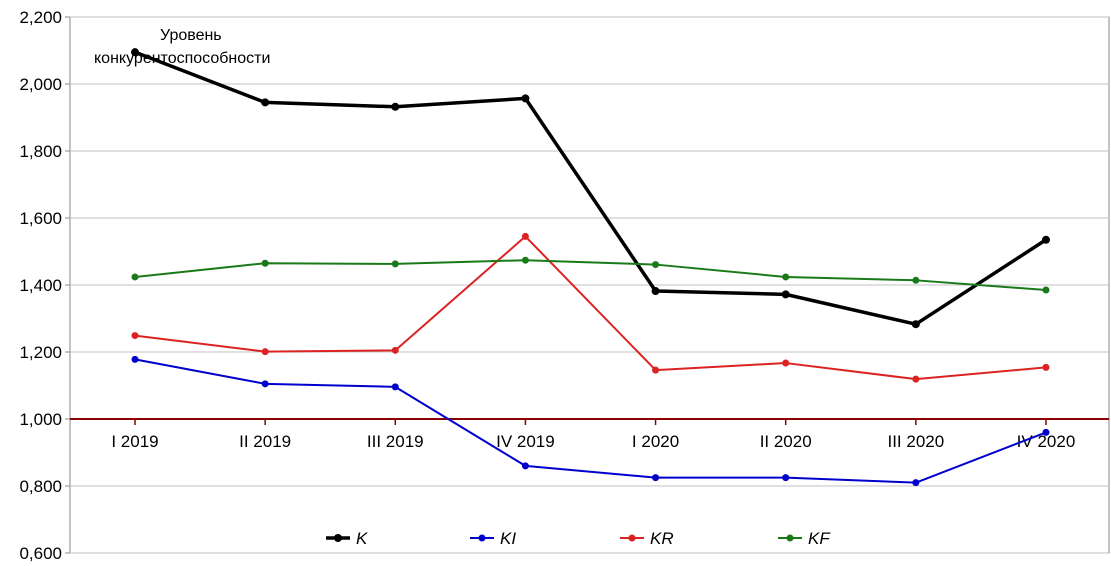 The image size is (1111, 566). I want to click on y-tick-label: 1,200, so click(40, 352).